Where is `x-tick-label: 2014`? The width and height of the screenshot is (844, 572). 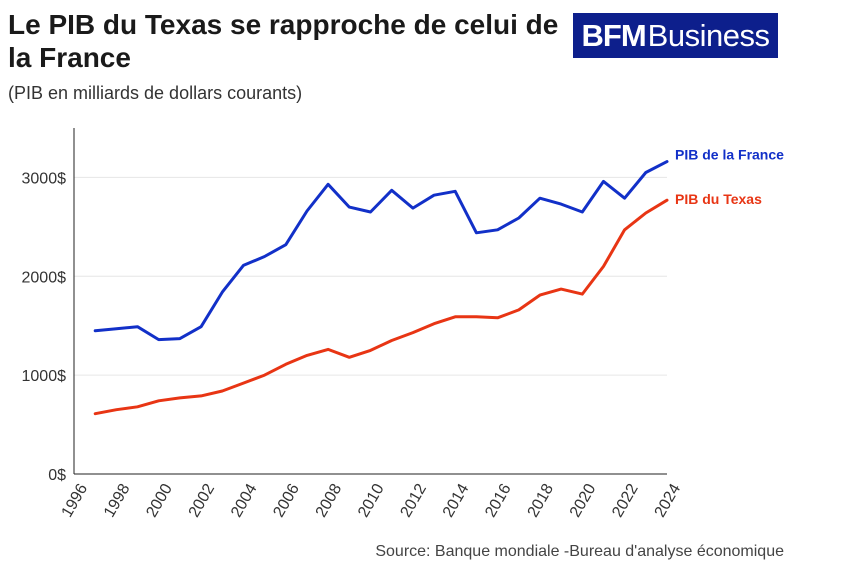
x-tick-label: 2014 is located at coordinates (456, 500).